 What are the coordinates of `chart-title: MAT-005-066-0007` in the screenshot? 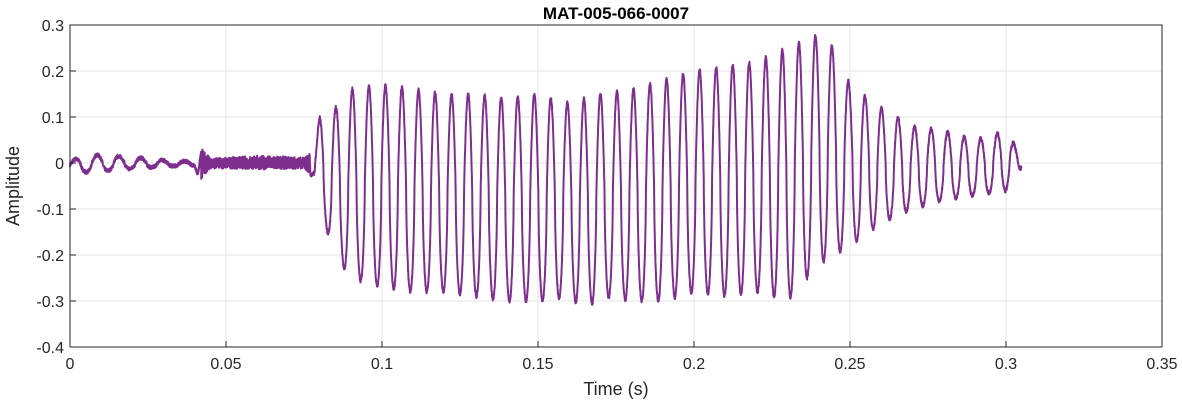 It's located at (616, 13).